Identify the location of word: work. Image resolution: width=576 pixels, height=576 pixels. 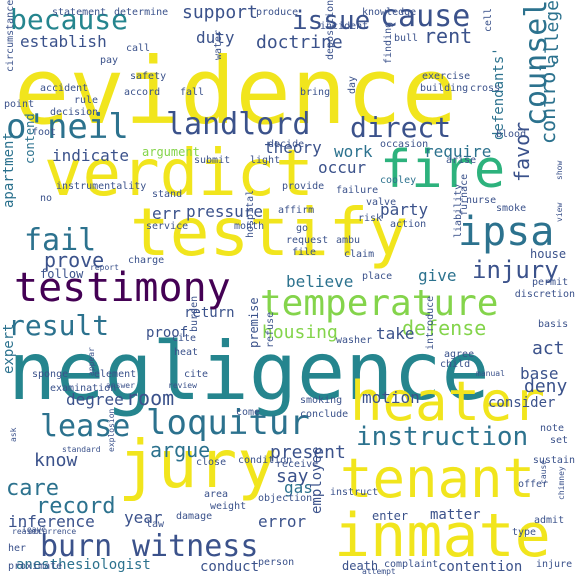
(353, 151).